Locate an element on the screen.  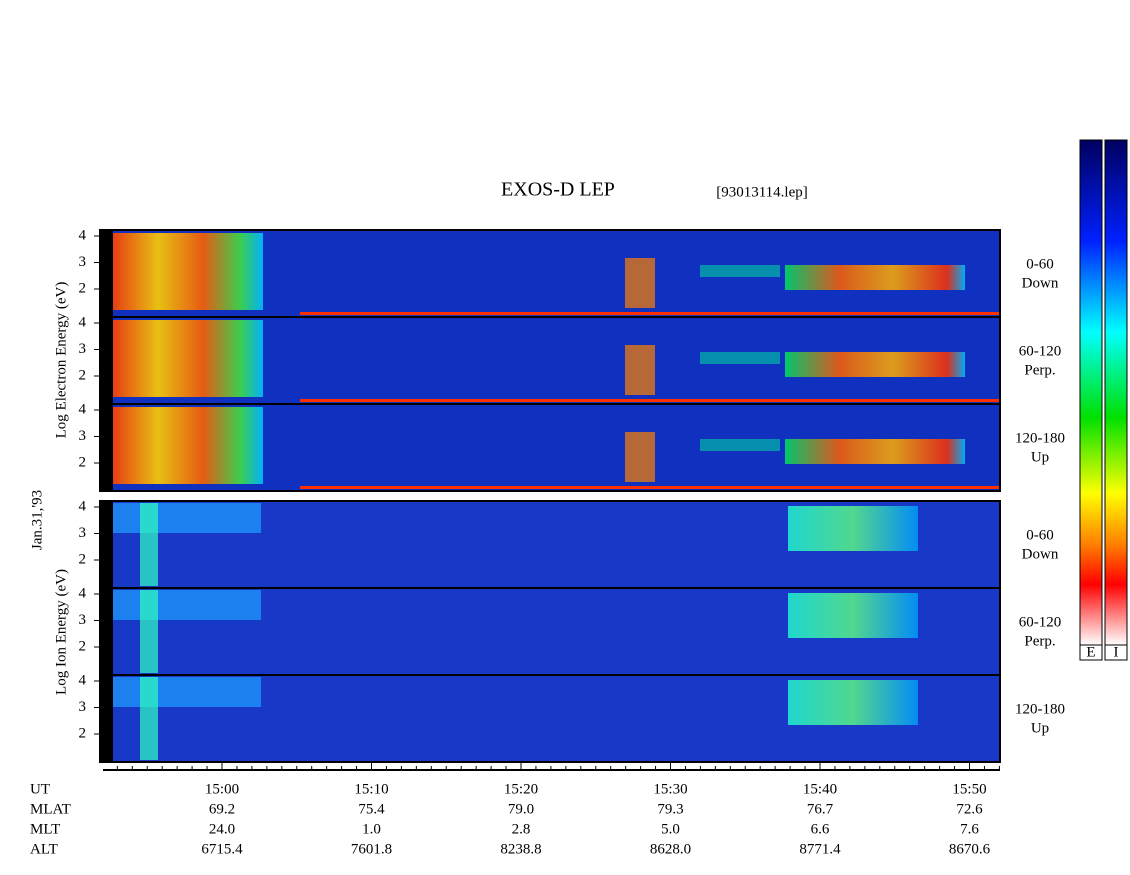
row-value: 6.6 is located at coordinates (820, 829).